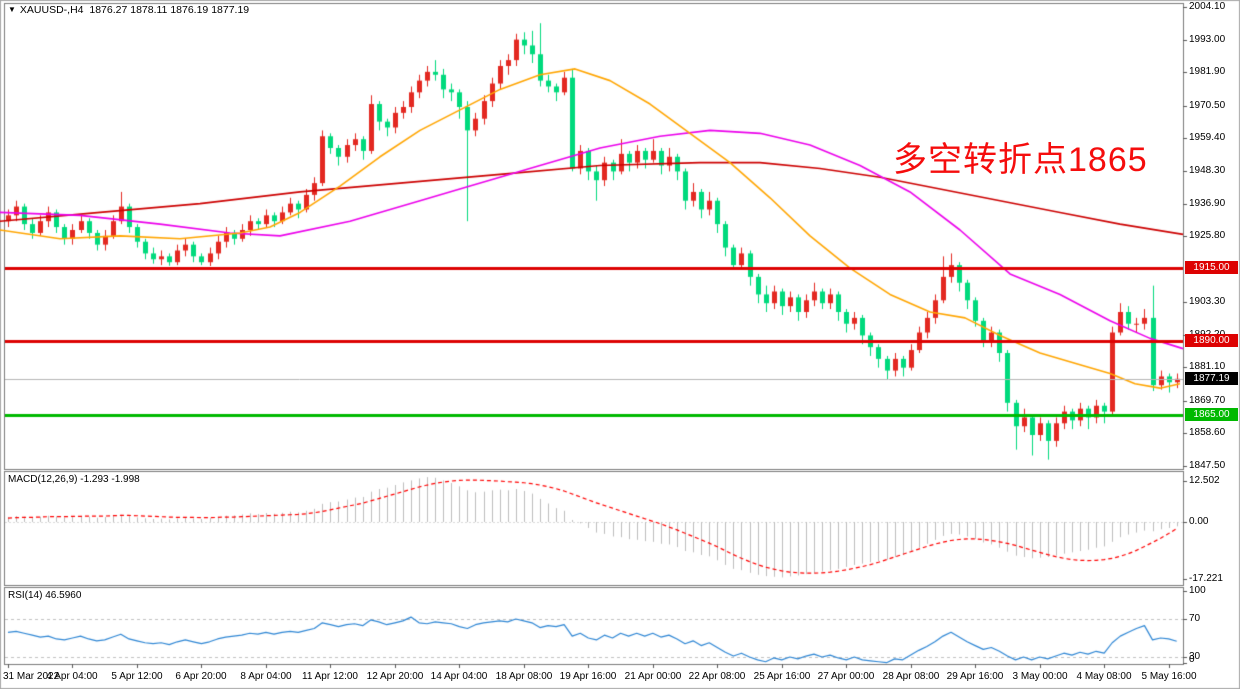  I want to click on time-tick-label: 12 Apr 20:00, so click(395, 676).